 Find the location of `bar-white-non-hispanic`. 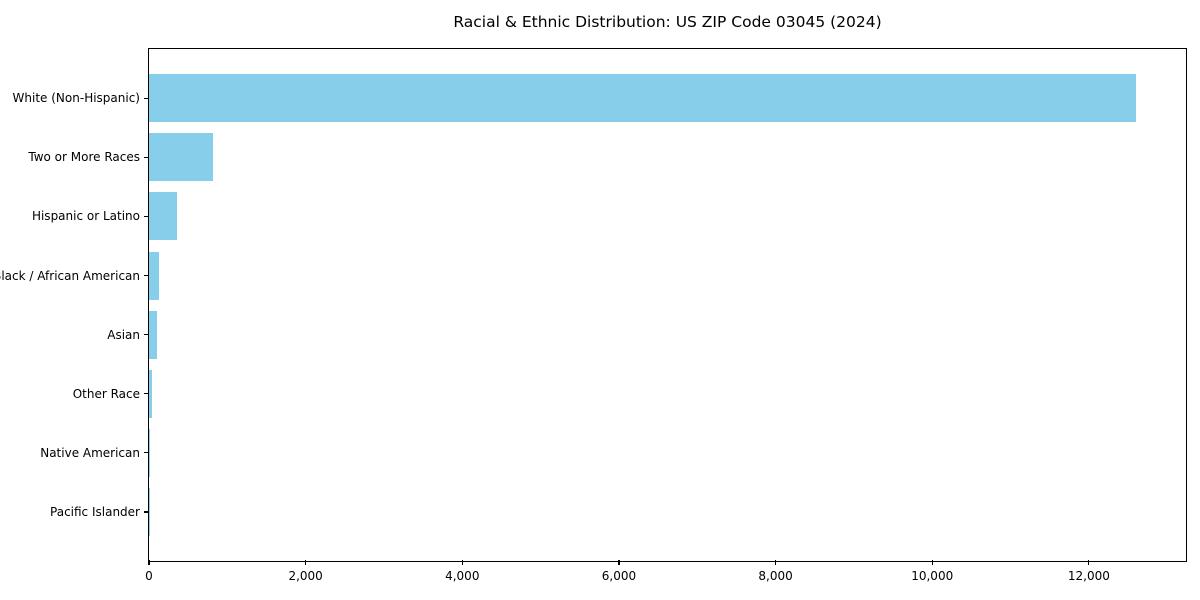

bar-white-non-hispanic is located at coordinates (642, 98).